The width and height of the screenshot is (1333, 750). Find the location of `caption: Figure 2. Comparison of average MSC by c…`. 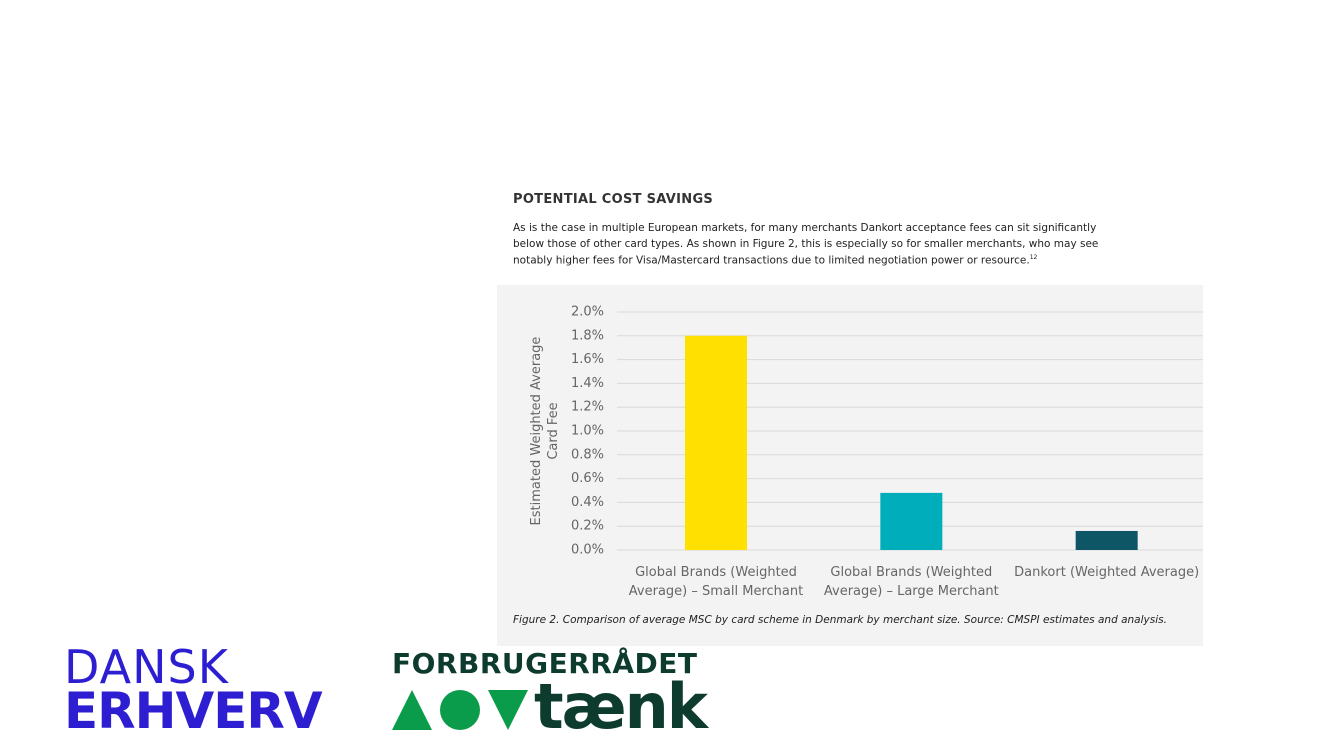

caption: Figure 2. Comparison of average MSC by c… is located at coordinates (840, 620).